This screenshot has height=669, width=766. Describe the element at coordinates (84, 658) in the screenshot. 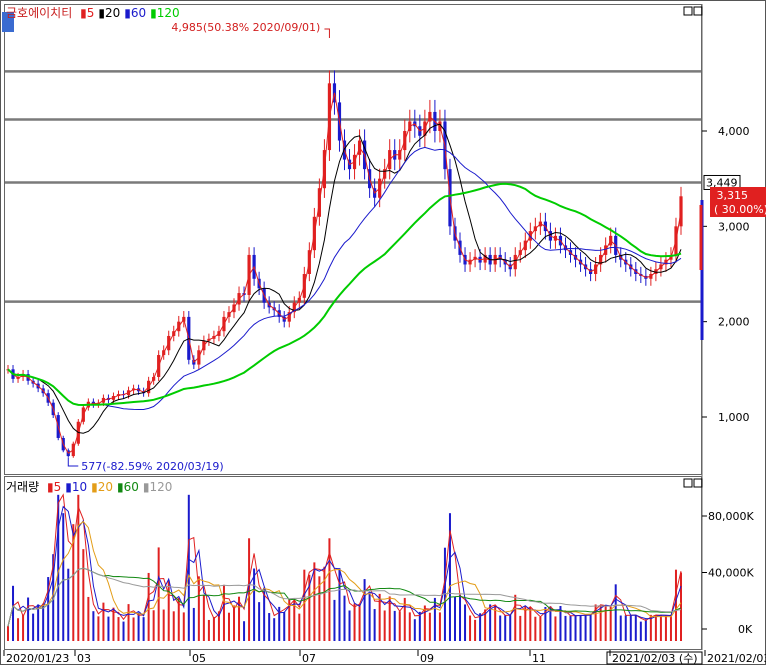

I see `x-tick-label: 03` at that location.